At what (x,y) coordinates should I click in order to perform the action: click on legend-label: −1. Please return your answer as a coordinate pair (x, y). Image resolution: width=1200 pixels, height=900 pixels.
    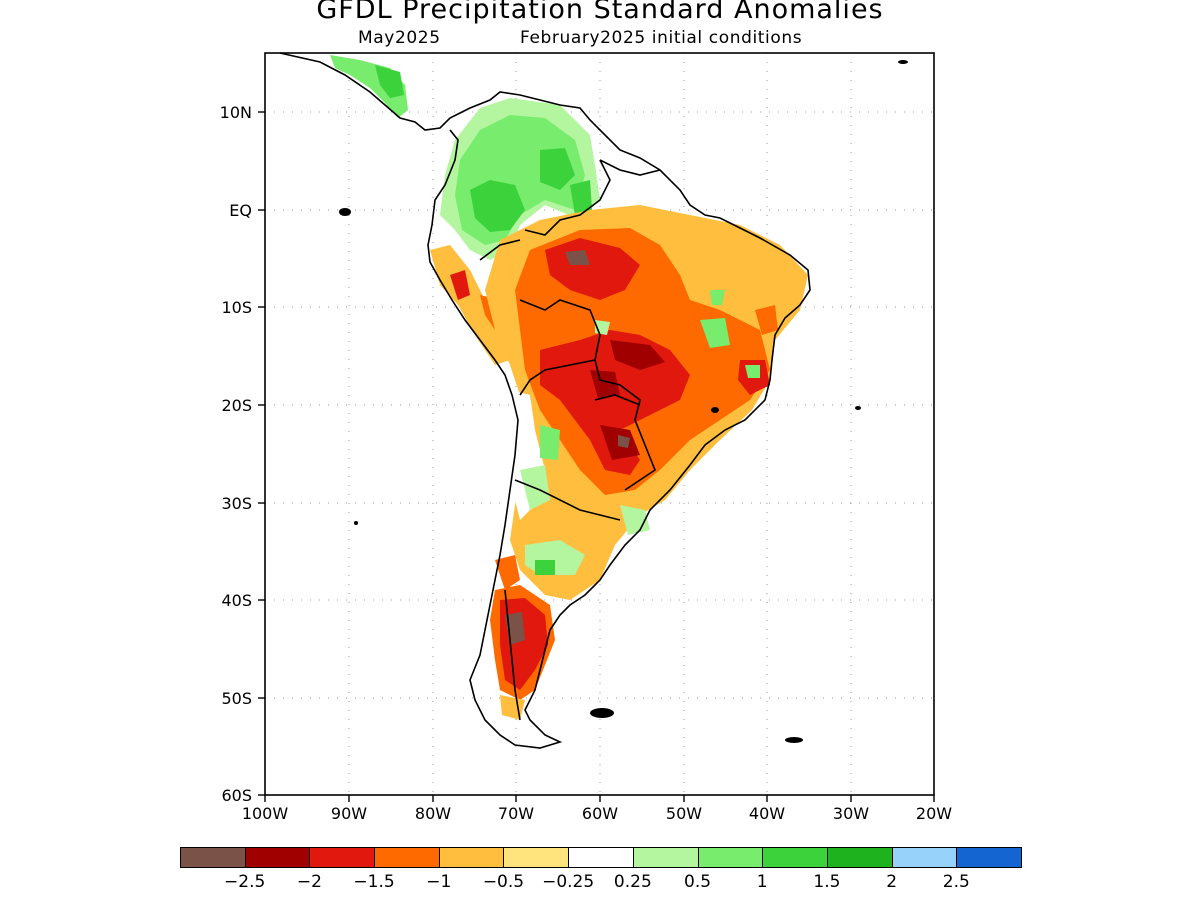
    Looking at the image, I should click on (439, 882).